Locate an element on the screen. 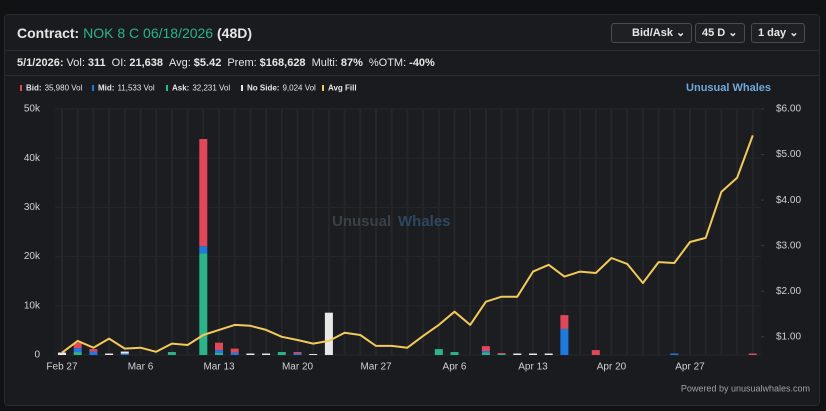 The image size is (826, 411). info-label: Avg: is located at coordinates (179, 63).